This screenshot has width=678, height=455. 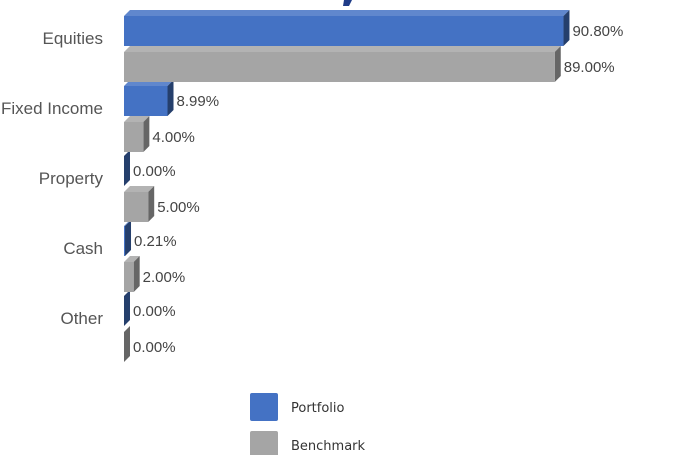 I want to click on title-clipped-fragment, so click(x=347, y=3).